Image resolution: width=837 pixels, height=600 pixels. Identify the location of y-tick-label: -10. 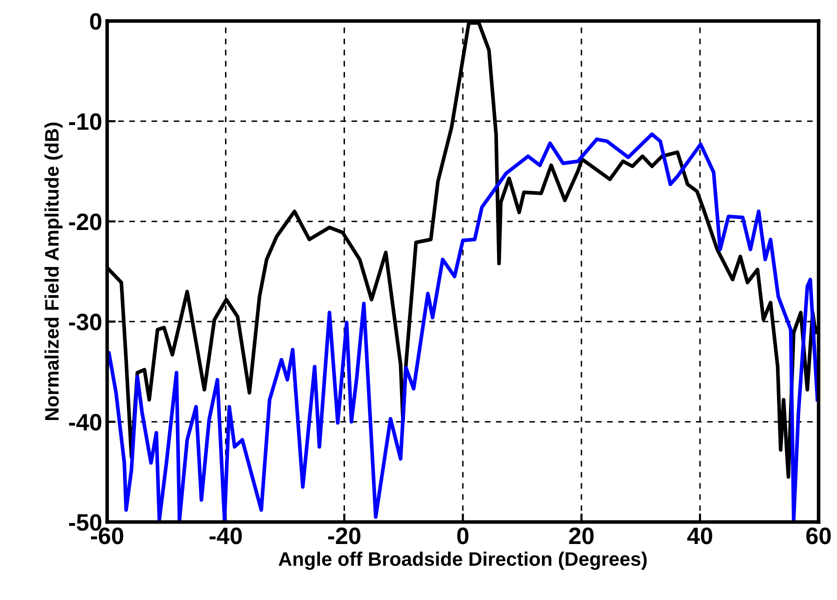
(85, 121).